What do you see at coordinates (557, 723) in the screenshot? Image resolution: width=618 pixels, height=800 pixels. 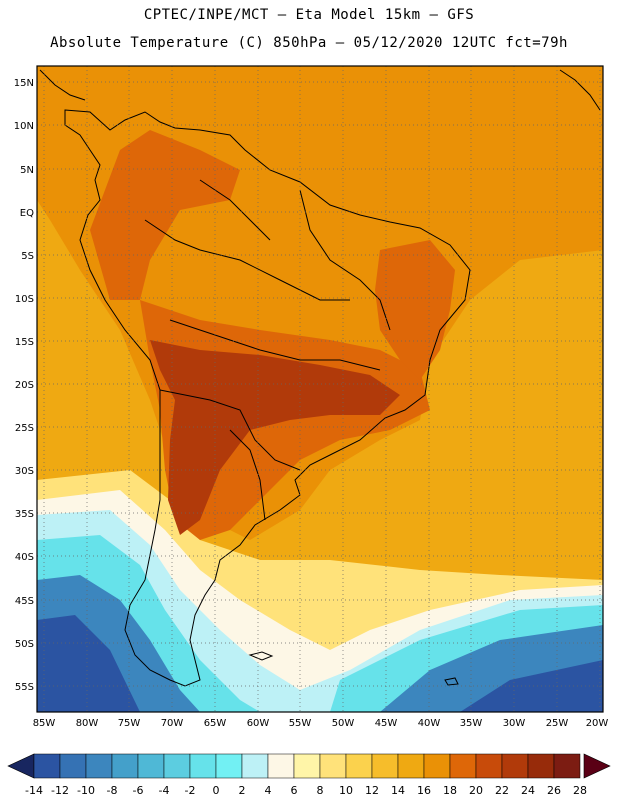 I see `lon-label: 25W` at bounding box center [557, 723].